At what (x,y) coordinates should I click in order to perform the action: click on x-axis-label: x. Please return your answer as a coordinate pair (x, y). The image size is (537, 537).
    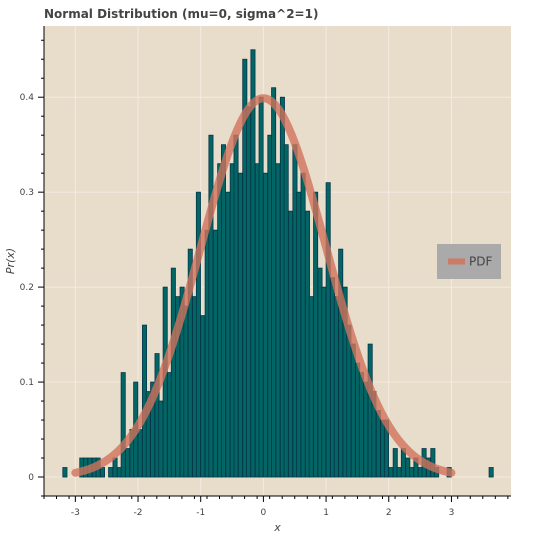
    Looking at the image, I should click on (277, 527).